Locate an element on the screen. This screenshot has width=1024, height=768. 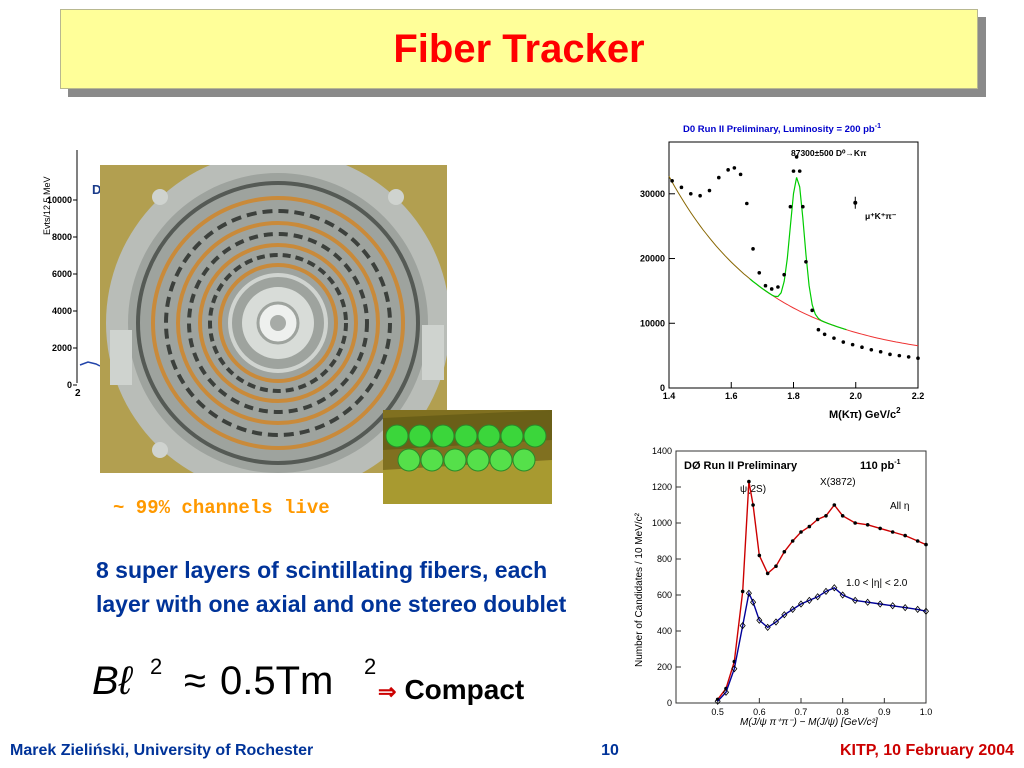
chart1-xtick-label: 2.2 is located at coordinates (918, 396).